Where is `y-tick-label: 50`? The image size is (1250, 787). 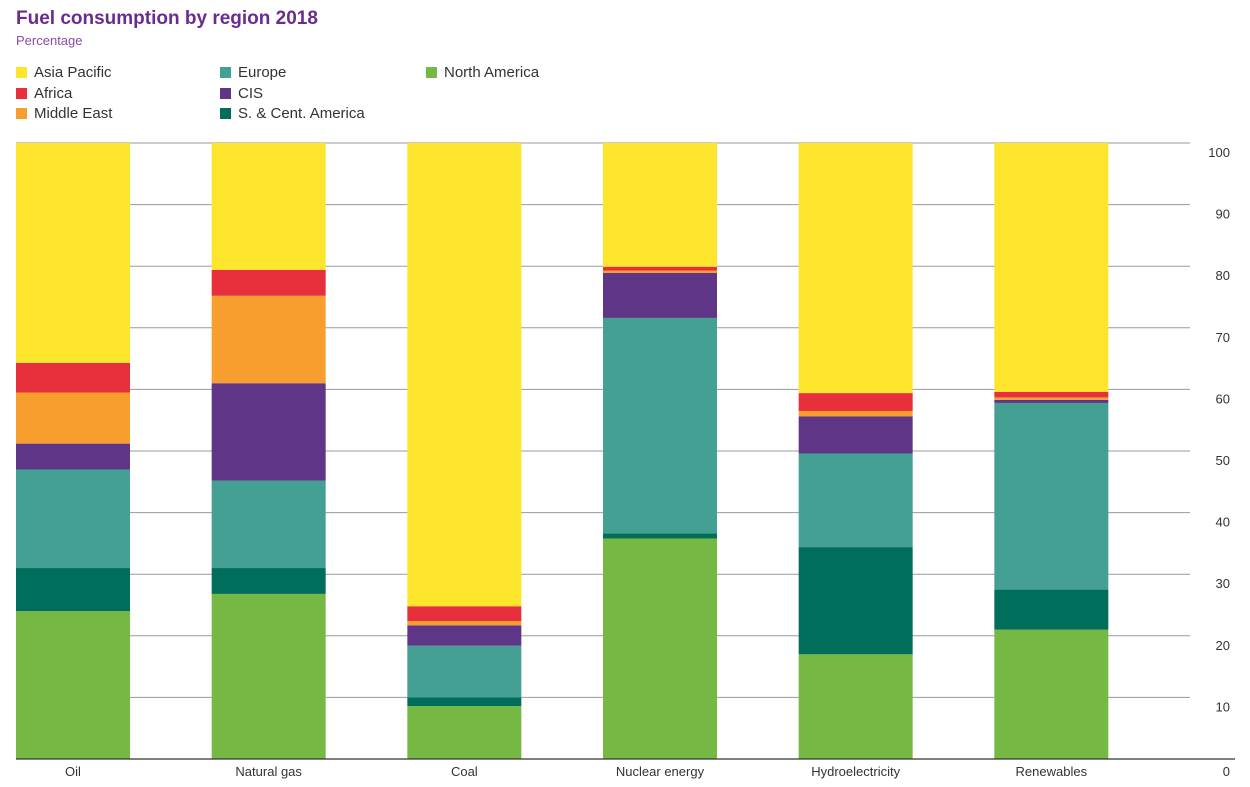 y-tick-label: 50 is located at coordinates (1223, 460).